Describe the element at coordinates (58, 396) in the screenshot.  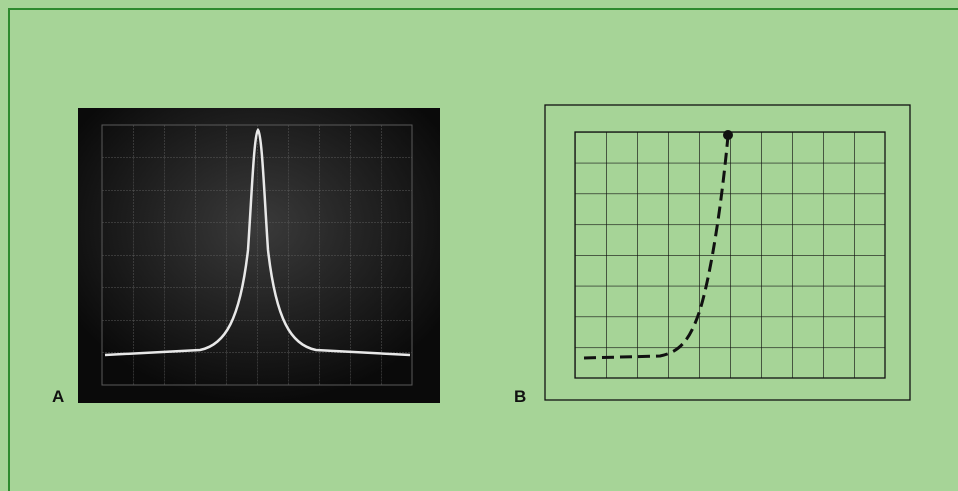
I see `panel-label: A` at that location.